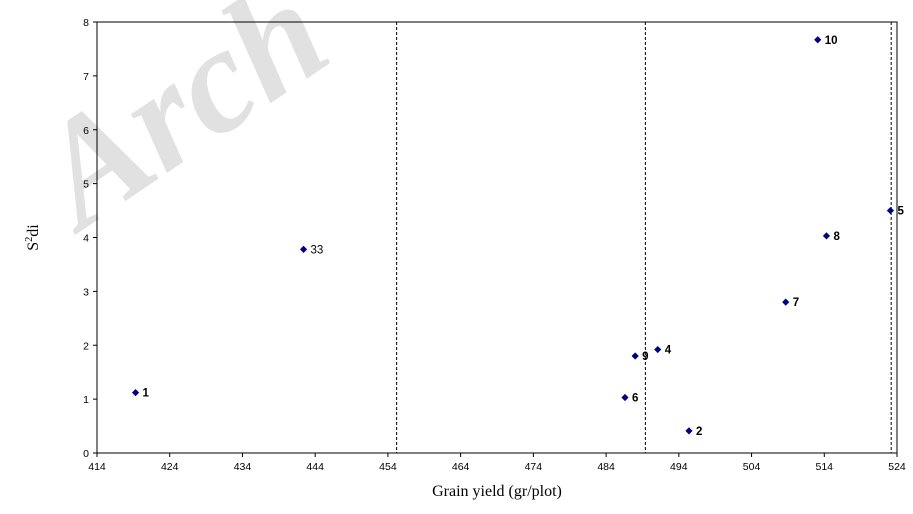 The height and width of the screenshot is (514, 913). Describe the element at coordinates (606, 467) in the screenshot. I see `x-tick-label: 484` at that location.